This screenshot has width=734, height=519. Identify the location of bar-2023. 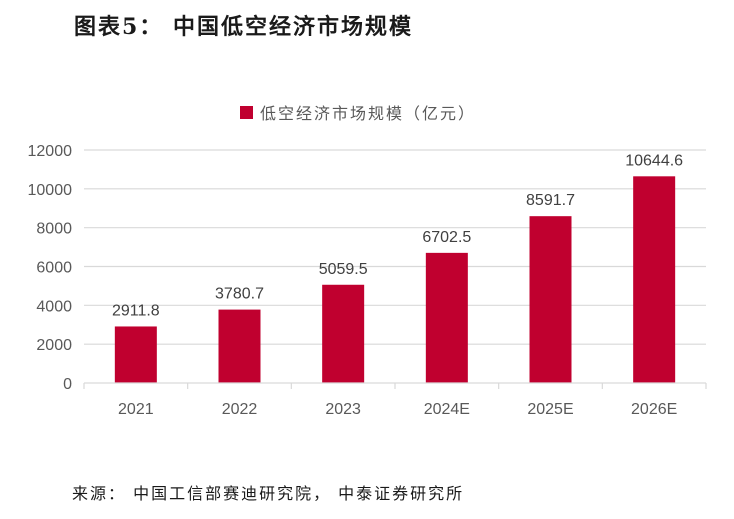
(343, 333).